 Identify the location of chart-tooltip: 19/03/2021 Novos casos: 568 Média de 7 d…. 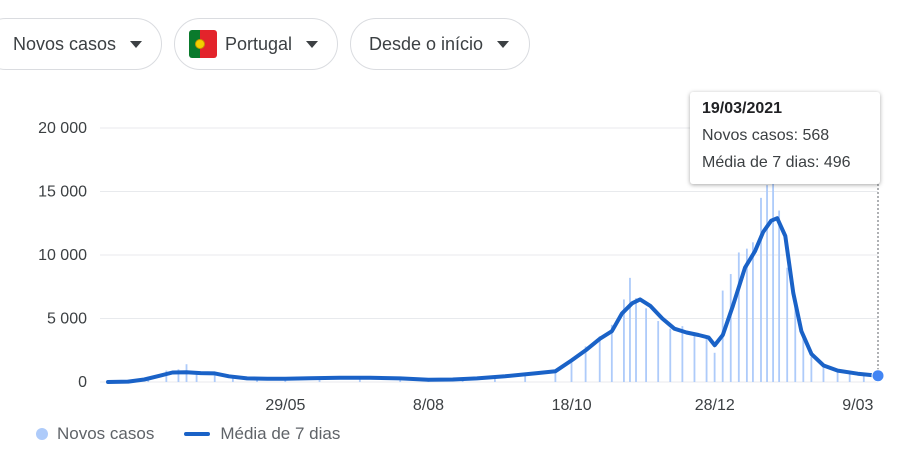
(785, 138).